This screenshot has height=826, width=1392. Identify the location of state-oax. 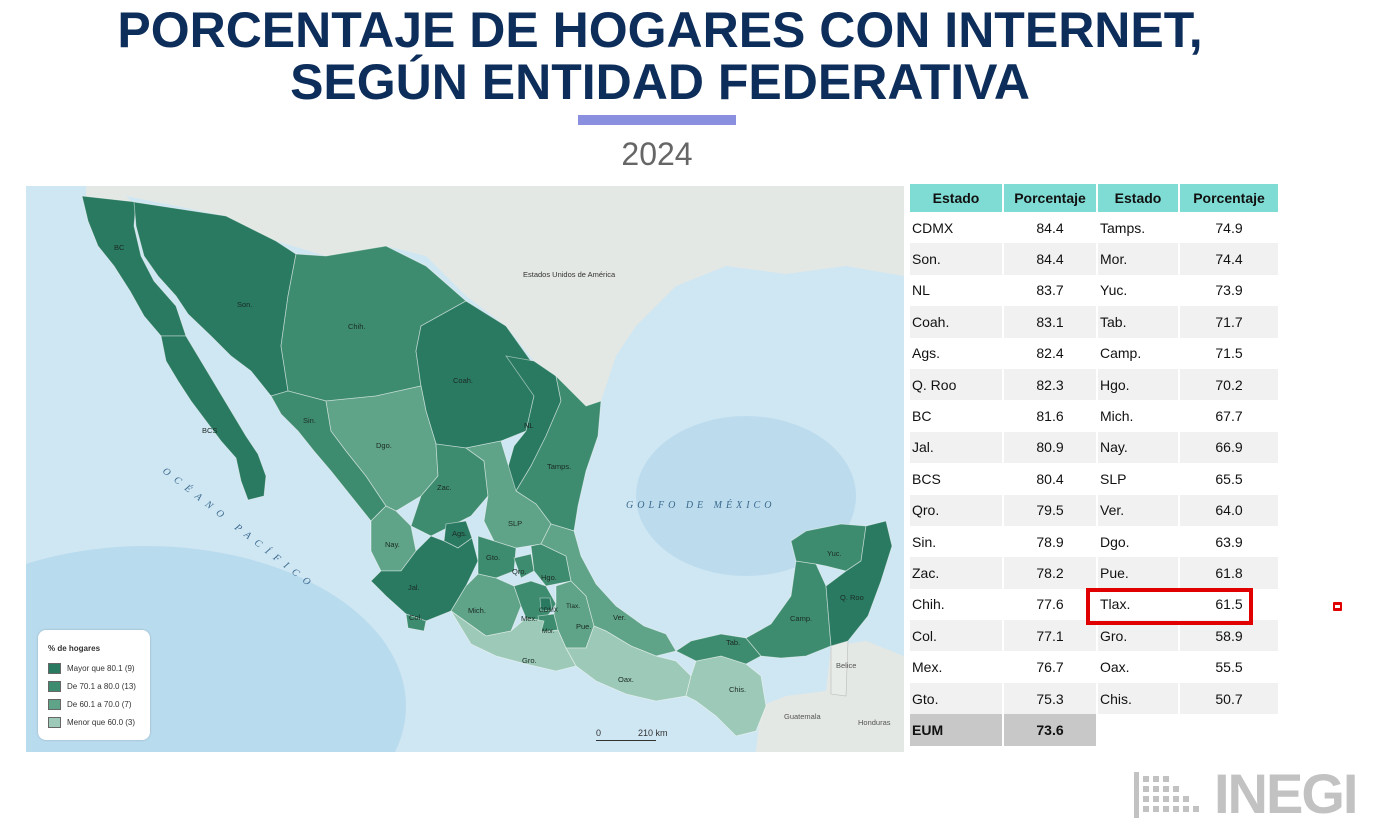
(628, 663).